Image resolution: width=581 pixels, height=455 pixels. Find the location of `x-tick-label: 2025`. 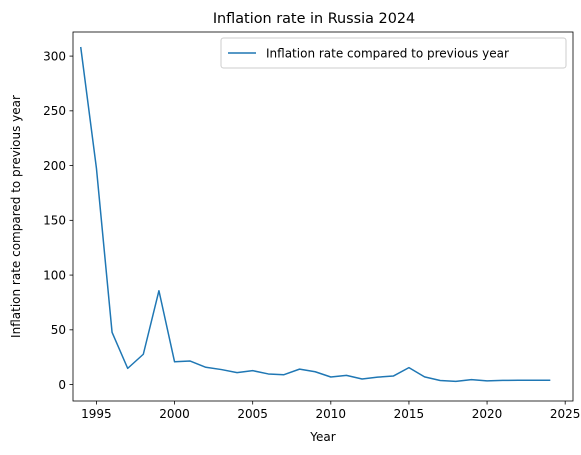

x-tick-label: 2025 is located at coordinates (565, 414).